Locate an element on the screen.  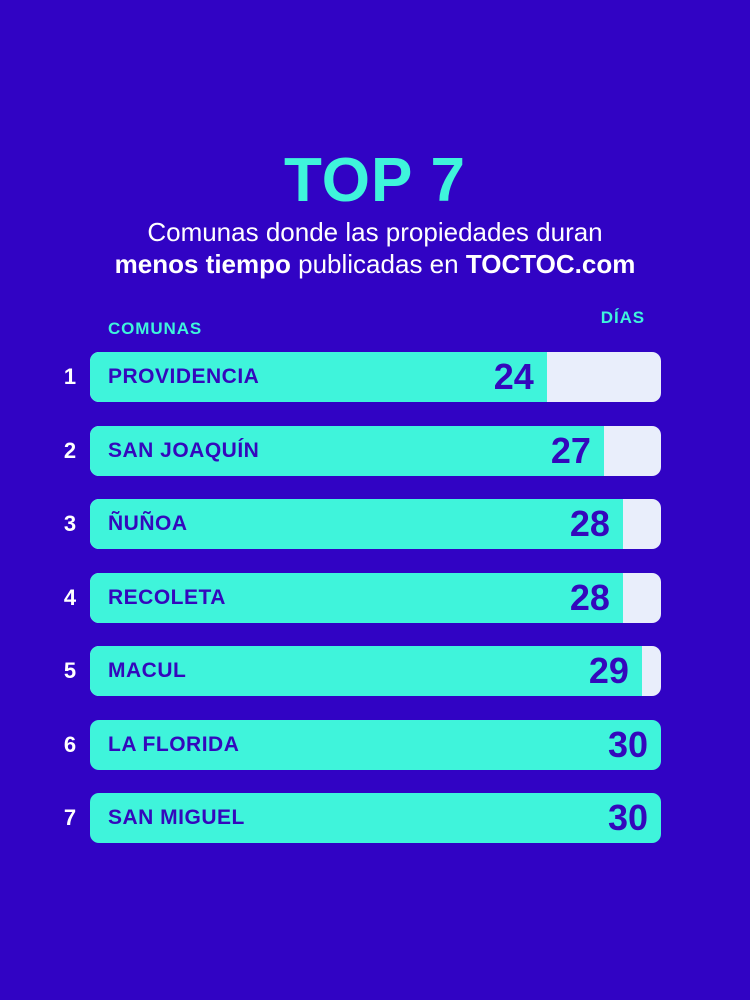
column-header-dias: DÍAS is located at coordinates (622, 317).